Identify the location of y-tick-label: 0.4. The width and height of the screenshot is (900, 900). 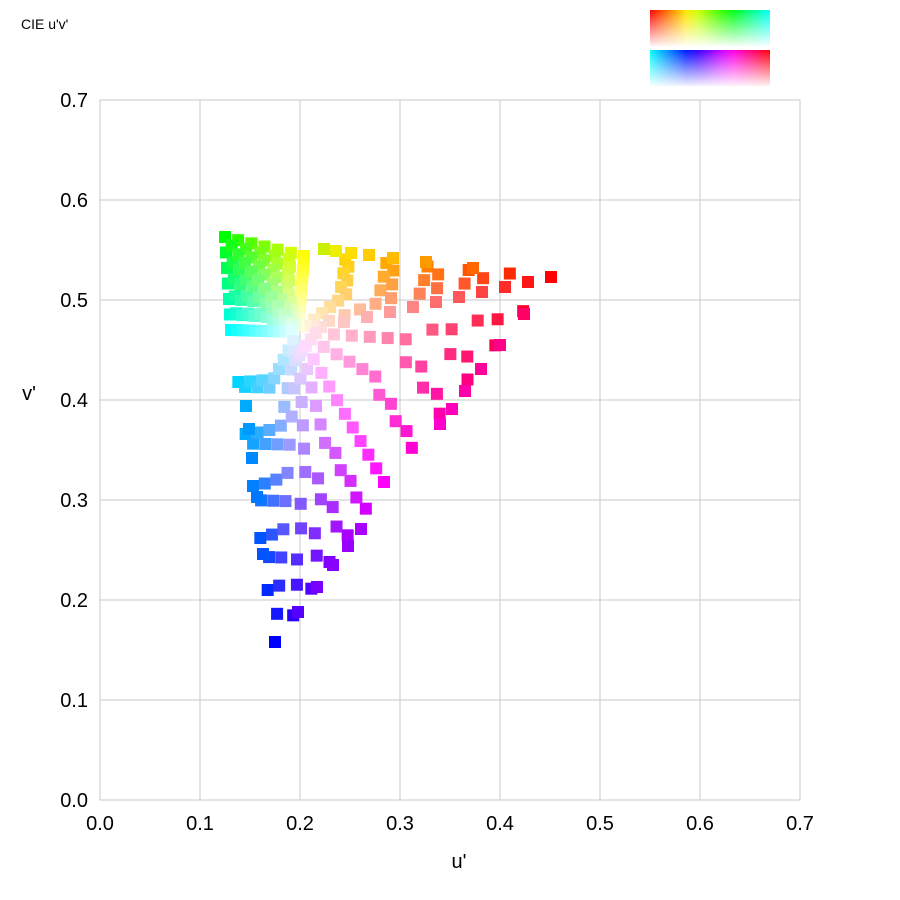
(74, 401).